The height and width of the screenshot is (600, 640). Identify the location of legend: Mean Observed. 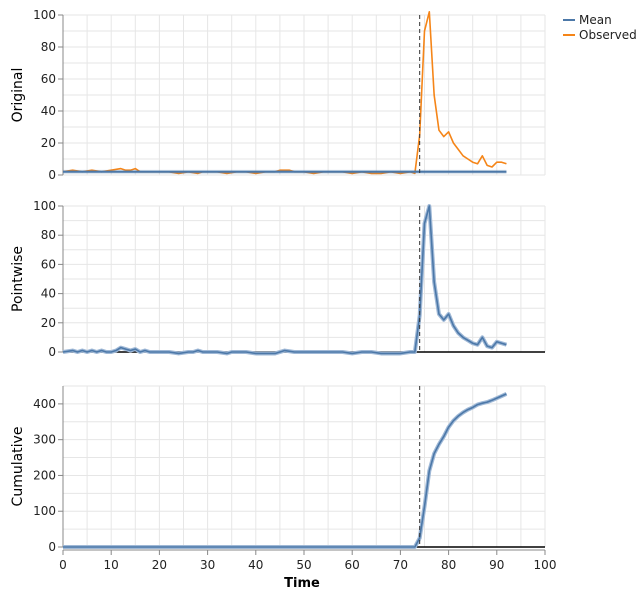
(600, 27).